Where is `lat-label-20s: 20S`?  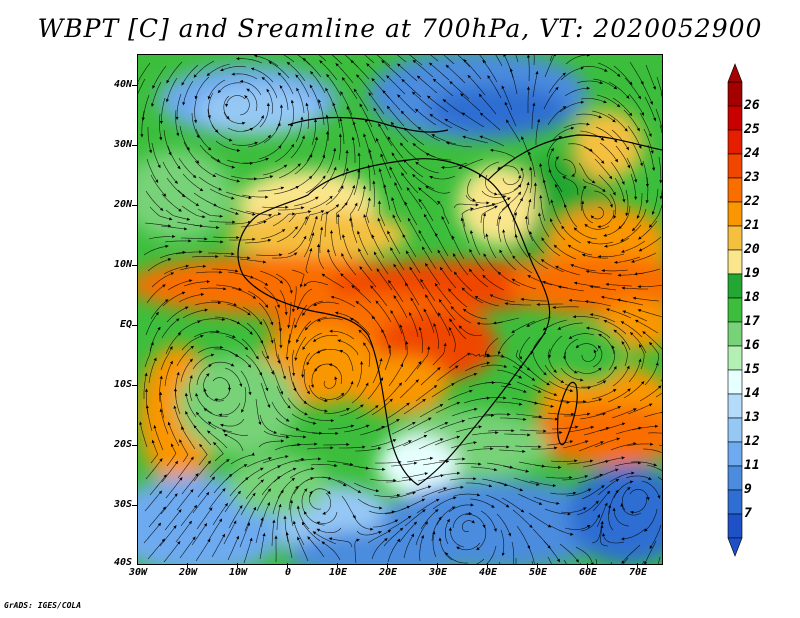 lat-label-20s: 20S is located at coordinates (122, 444).